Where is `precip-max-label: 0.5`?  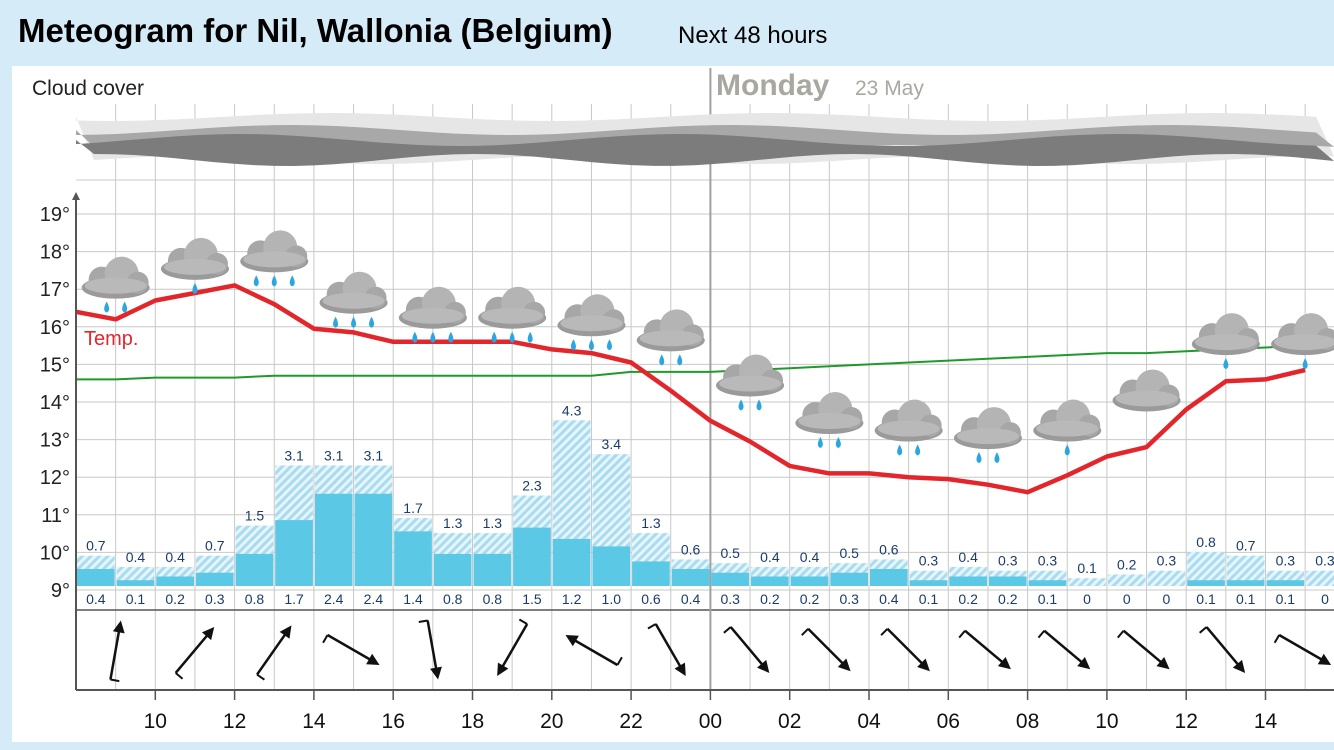
precip-max-label: 0.5 is located at coordinates (849, 553).